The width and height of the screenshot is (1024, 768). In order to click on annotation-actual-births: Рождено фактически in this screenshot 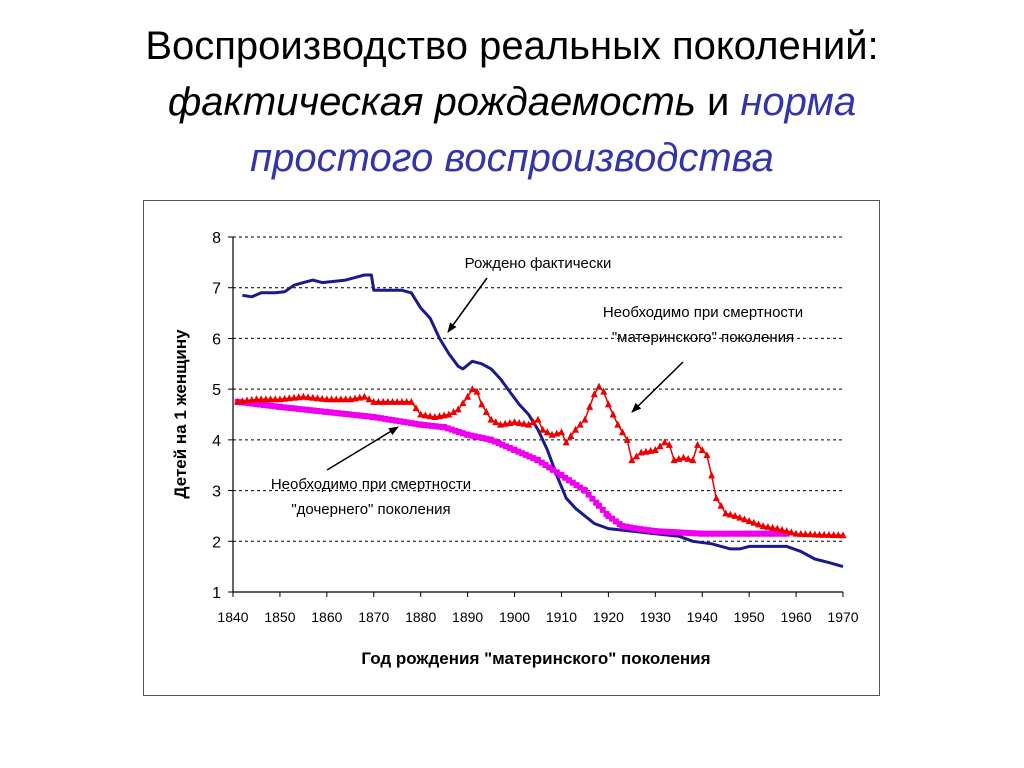, I will do `click(538, 263)`.